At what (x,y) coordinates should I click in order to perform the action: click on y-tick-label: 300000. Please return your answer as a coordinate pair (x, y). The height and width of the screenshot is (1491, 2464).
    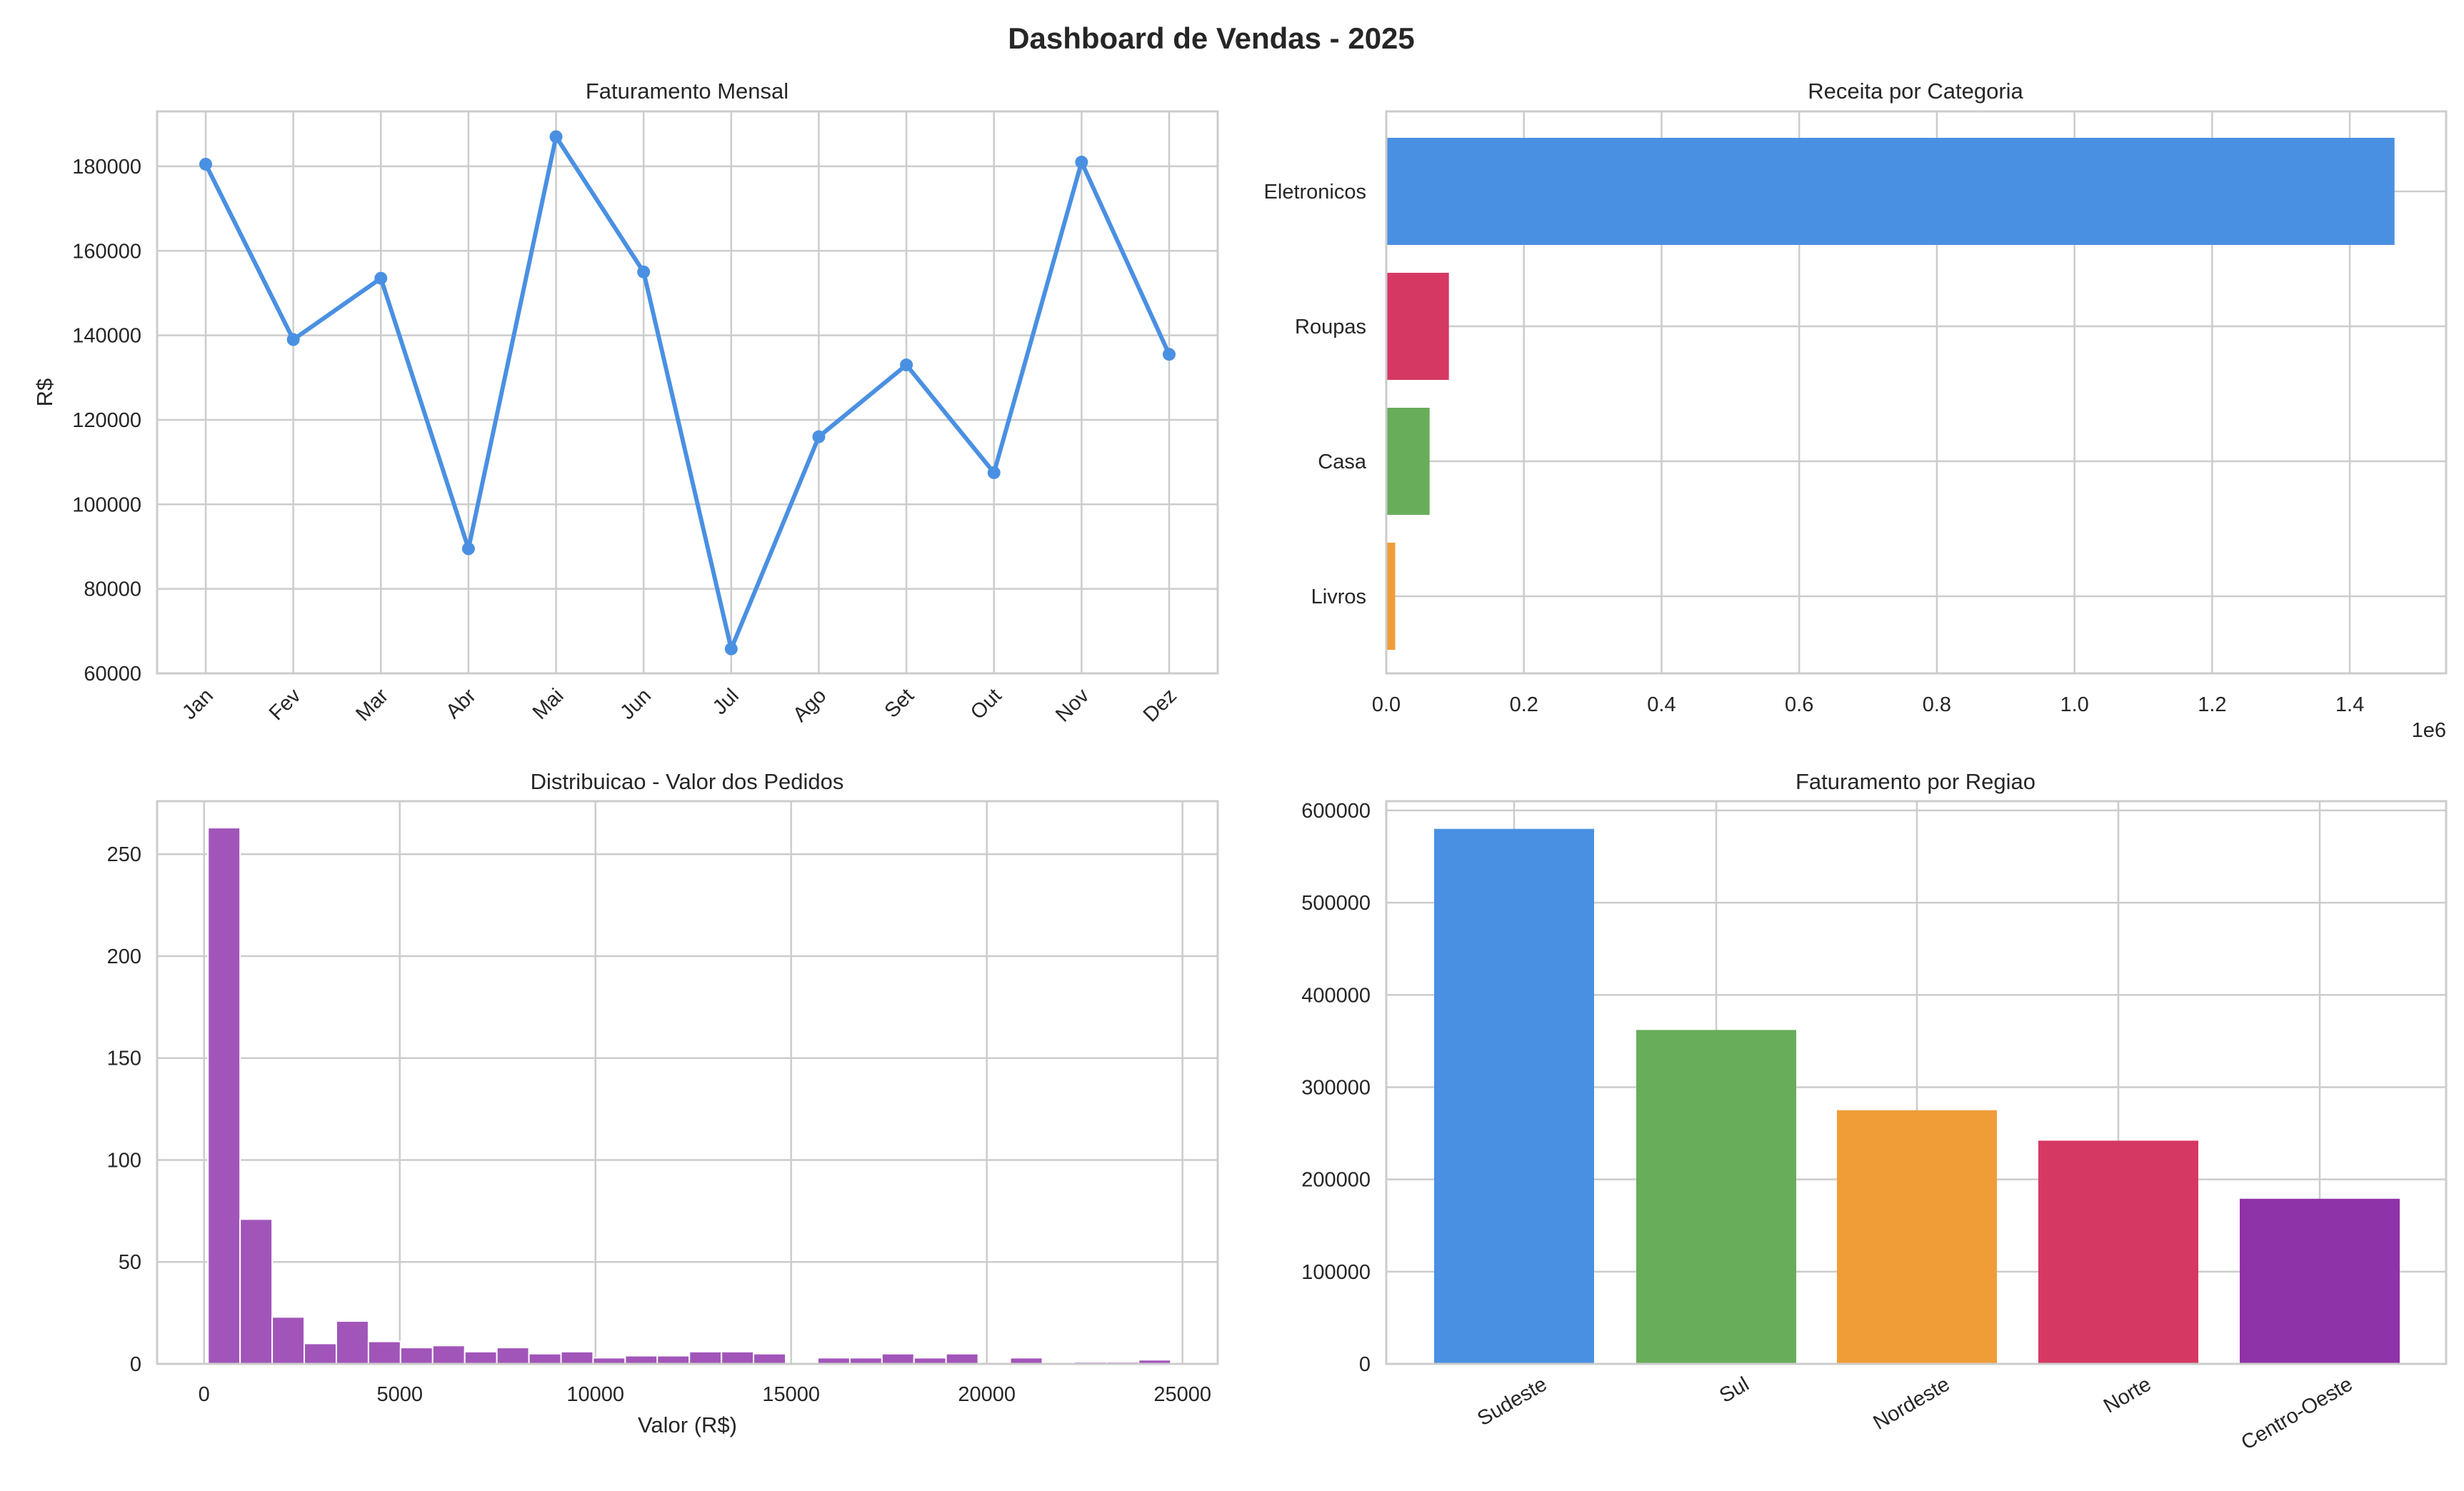
    Looking at the image, I should click on (1336, 1087).